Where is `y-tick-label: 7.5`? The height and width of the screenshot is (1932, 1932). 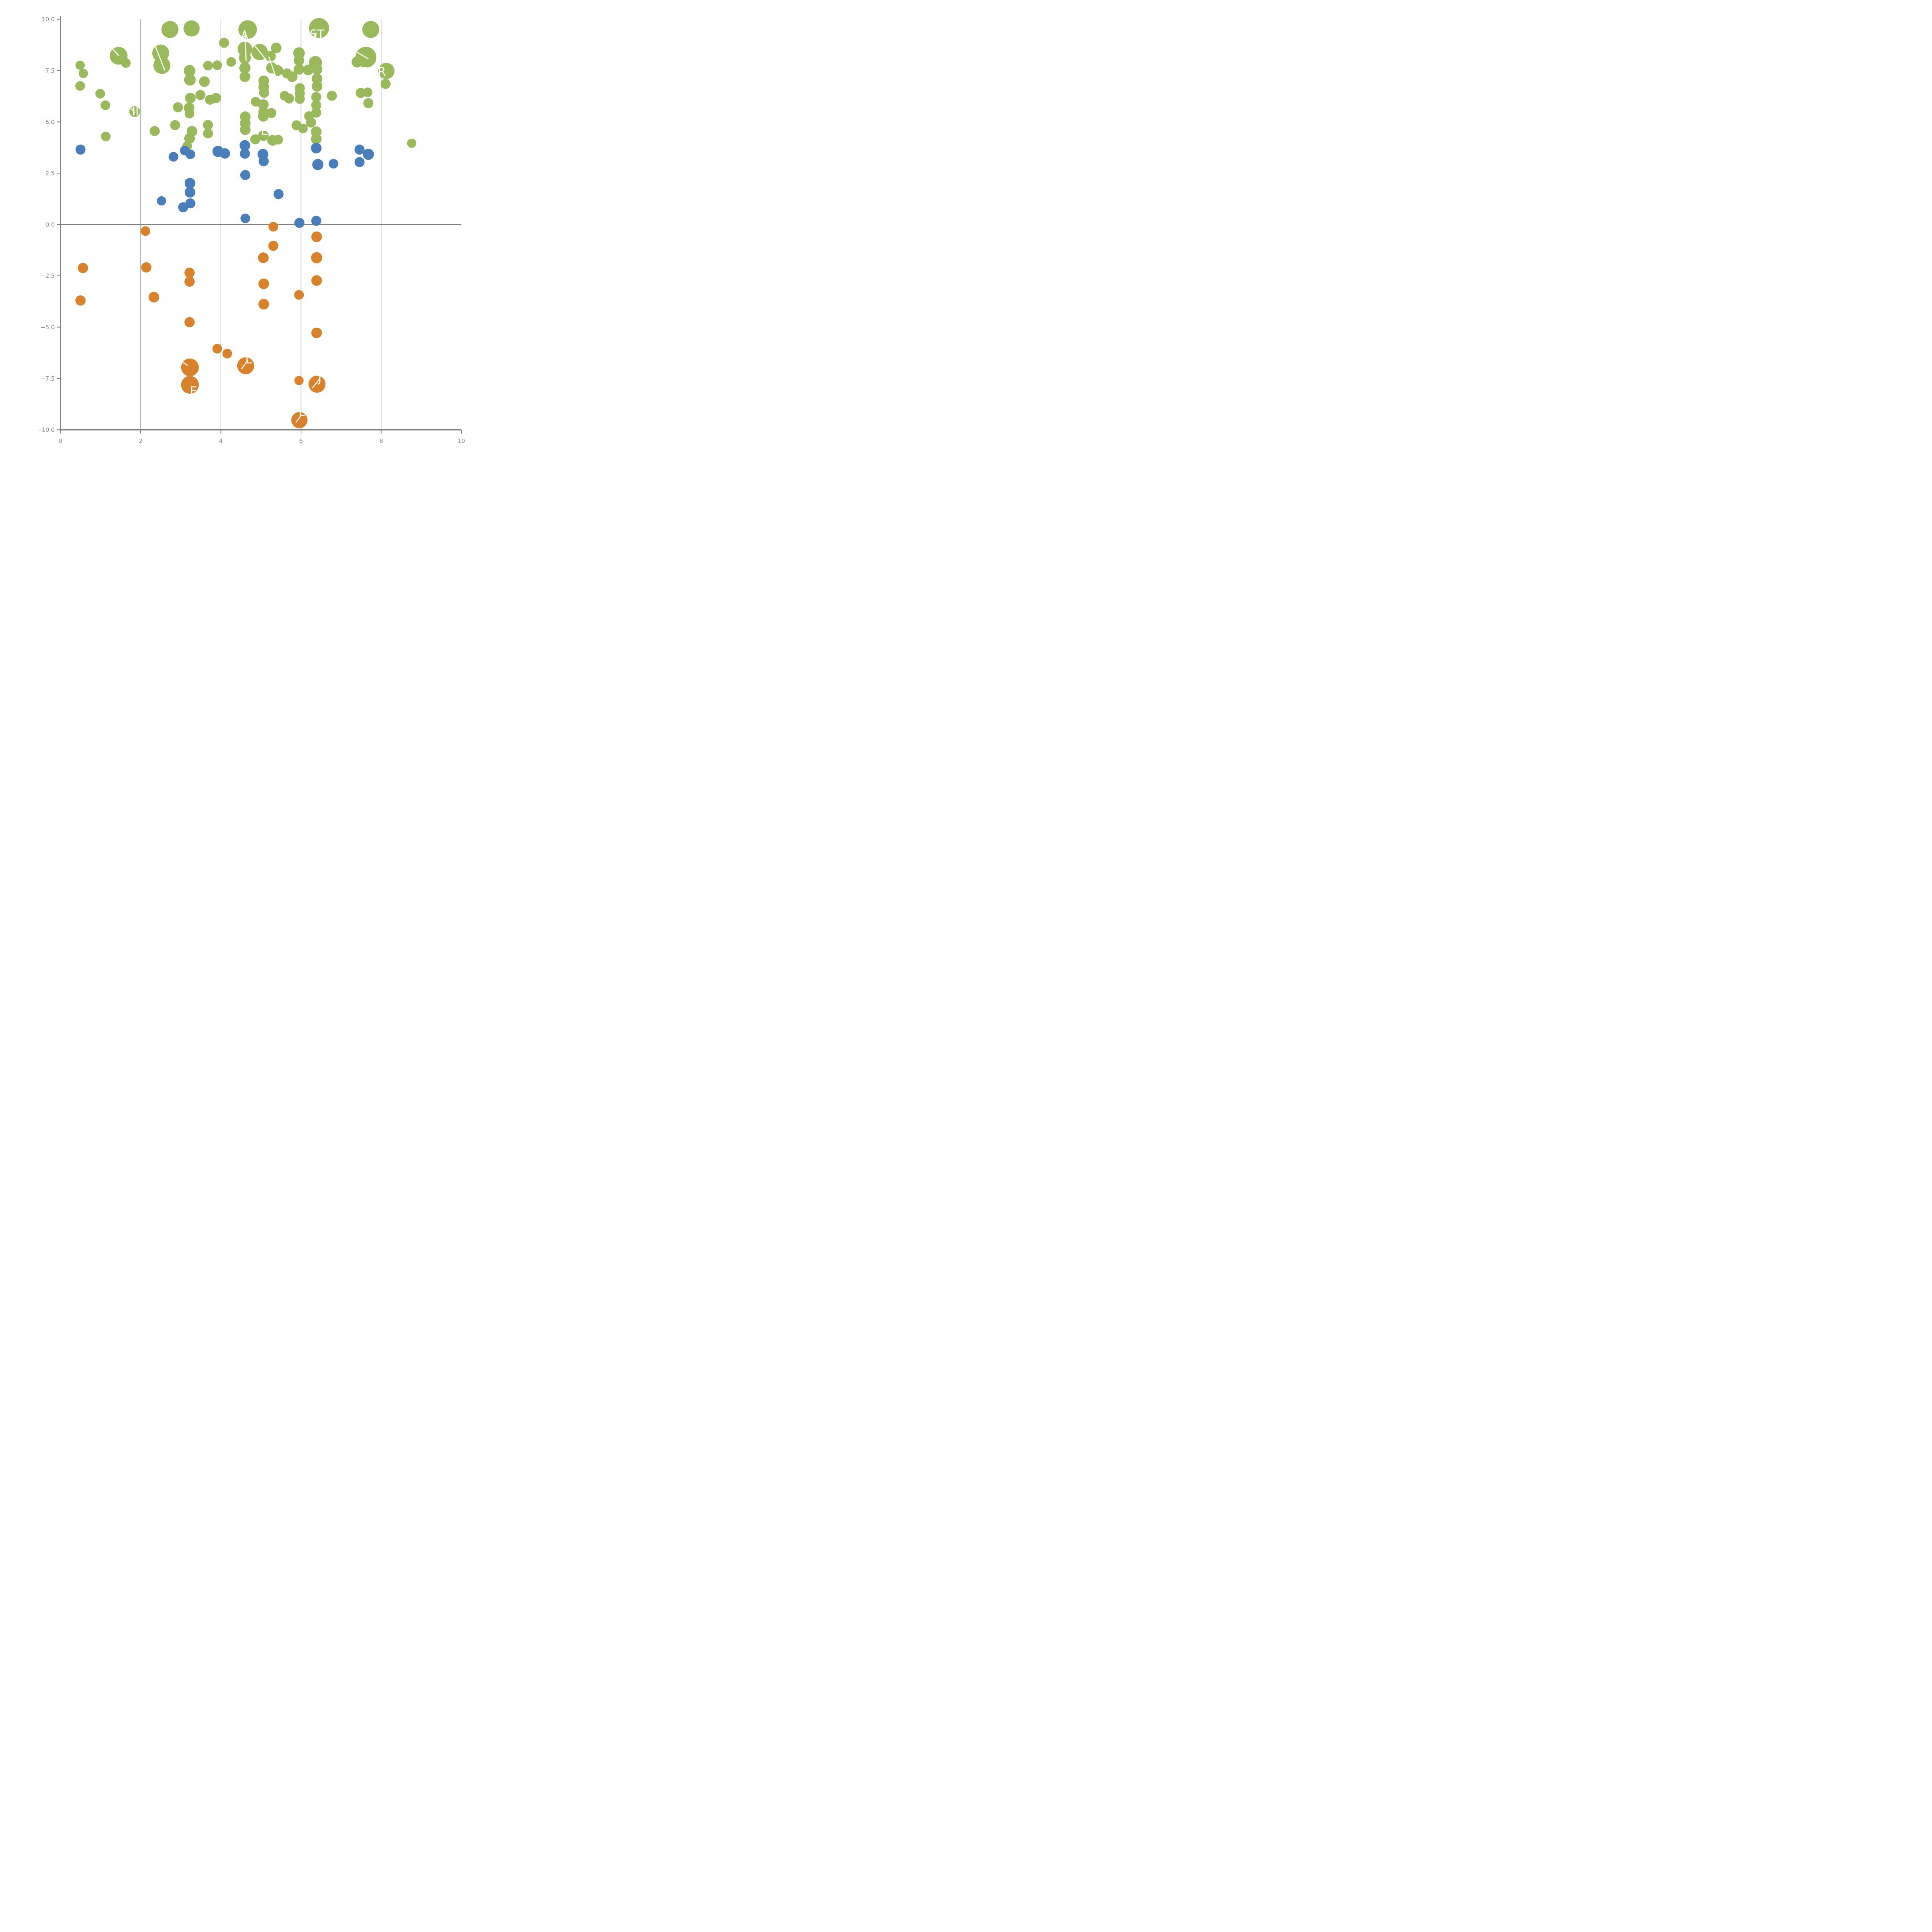 y-tick-label: 7.5 is located at coordinates (50, 70).